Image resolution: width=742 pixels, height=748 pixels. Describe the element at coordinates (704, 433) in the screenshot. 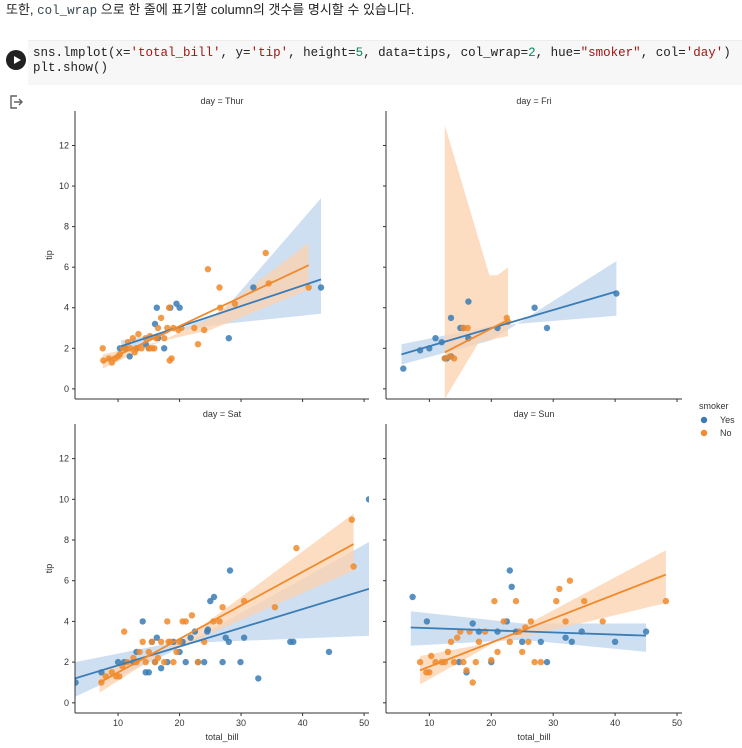

I see `legend-marker-no` at that location.